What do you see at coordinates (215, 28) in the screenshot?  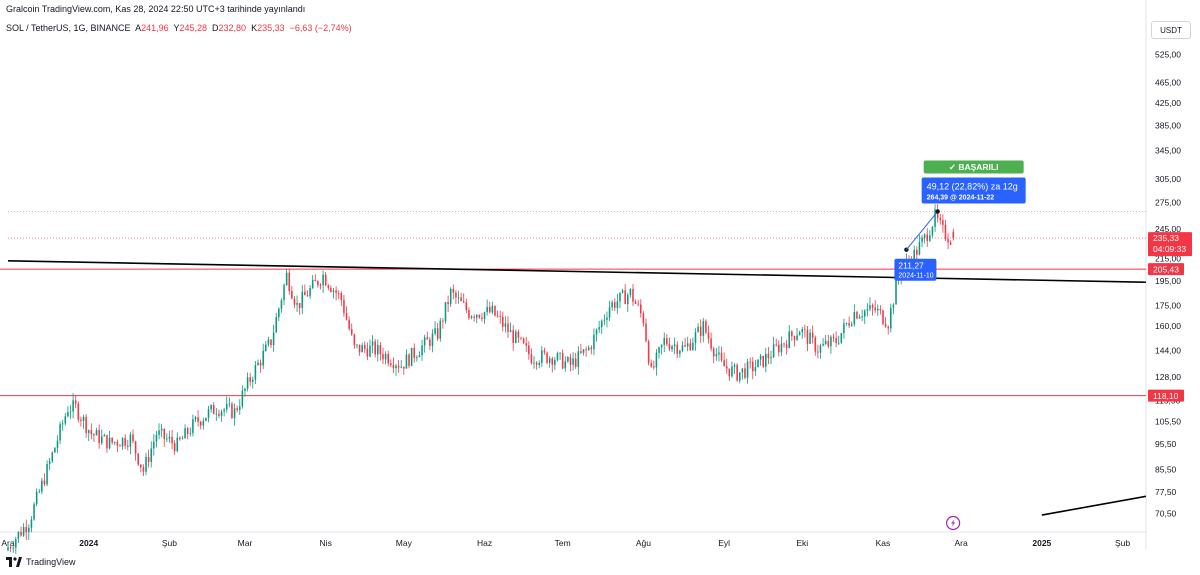 I see `low-label: D` at bounding box center [215, 28].